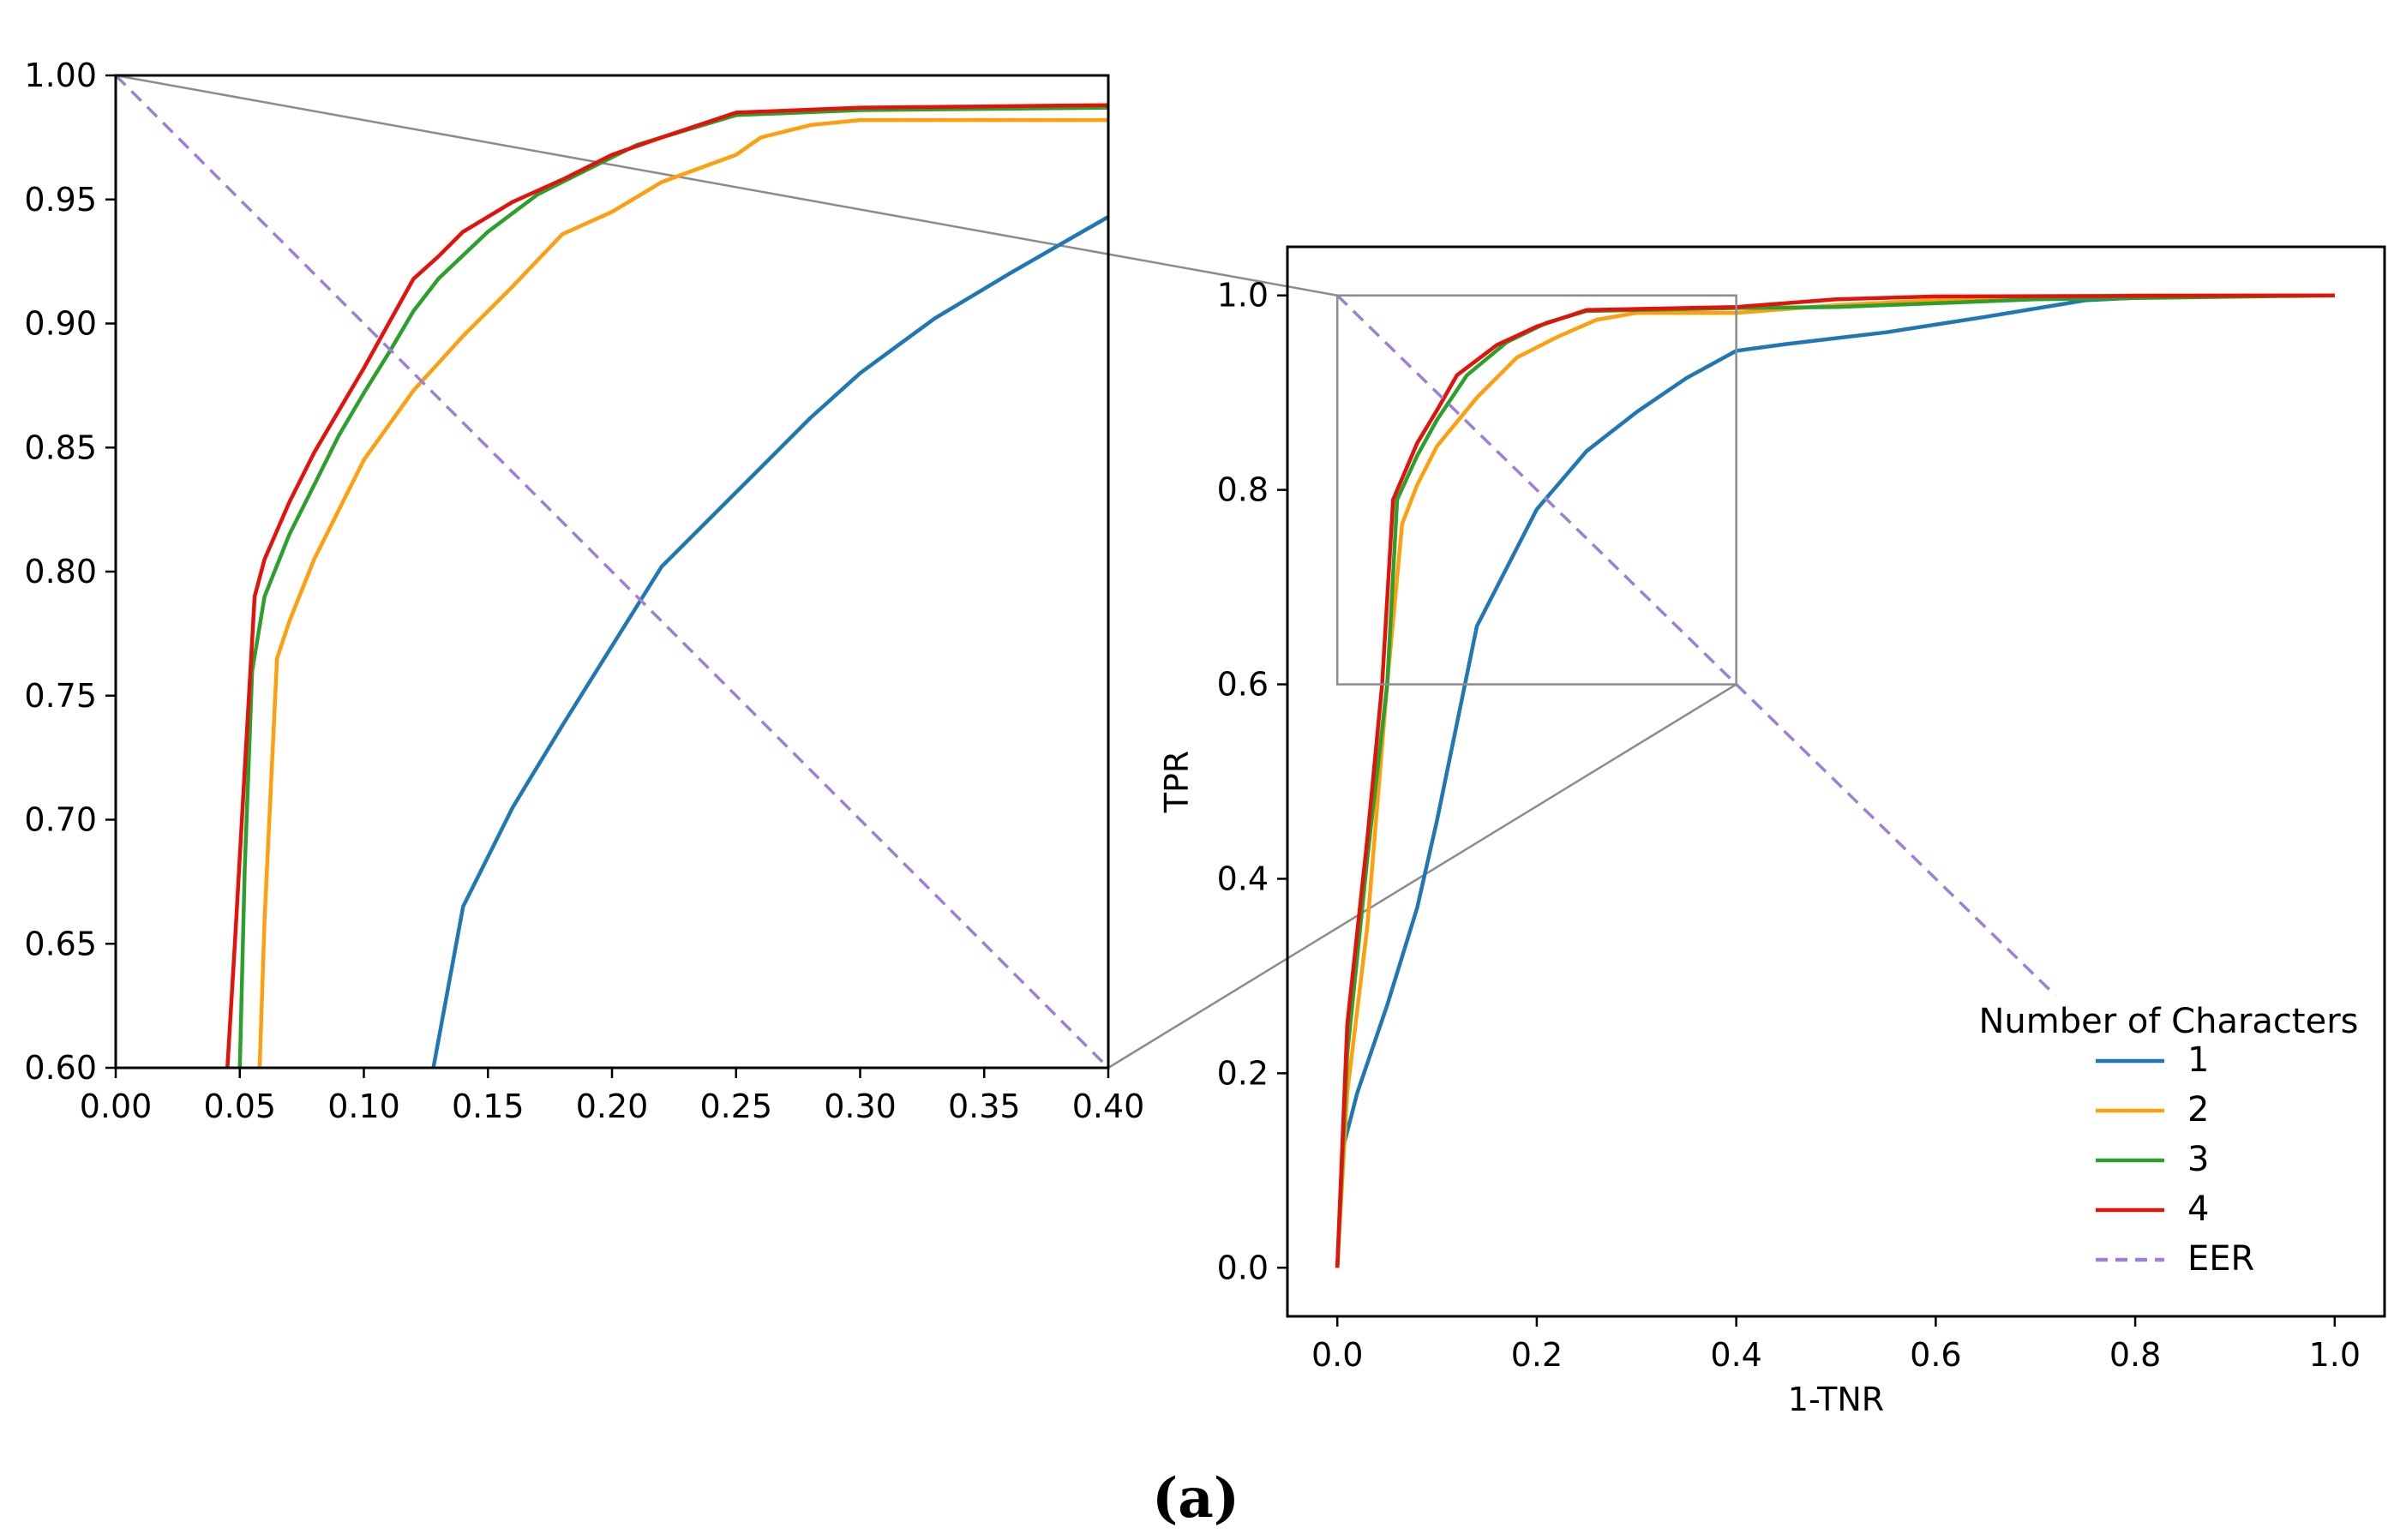 Image resolution: width=2406 pixels, height=1540 pixels. Describe the element at coordinates (1243, 490) in the screenshot. I see `main-y-tick-label: 0.8` at that location.